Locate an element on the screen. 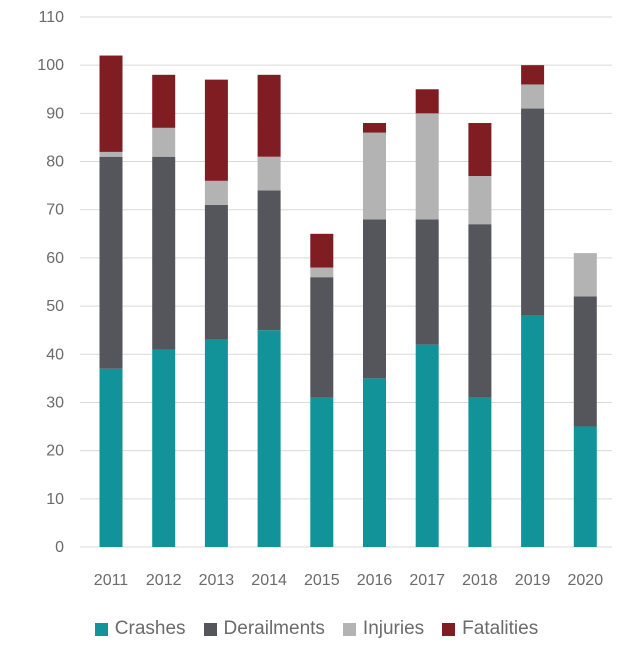  bar-segment-injuries-2015 is located at coordinates (322, 272).